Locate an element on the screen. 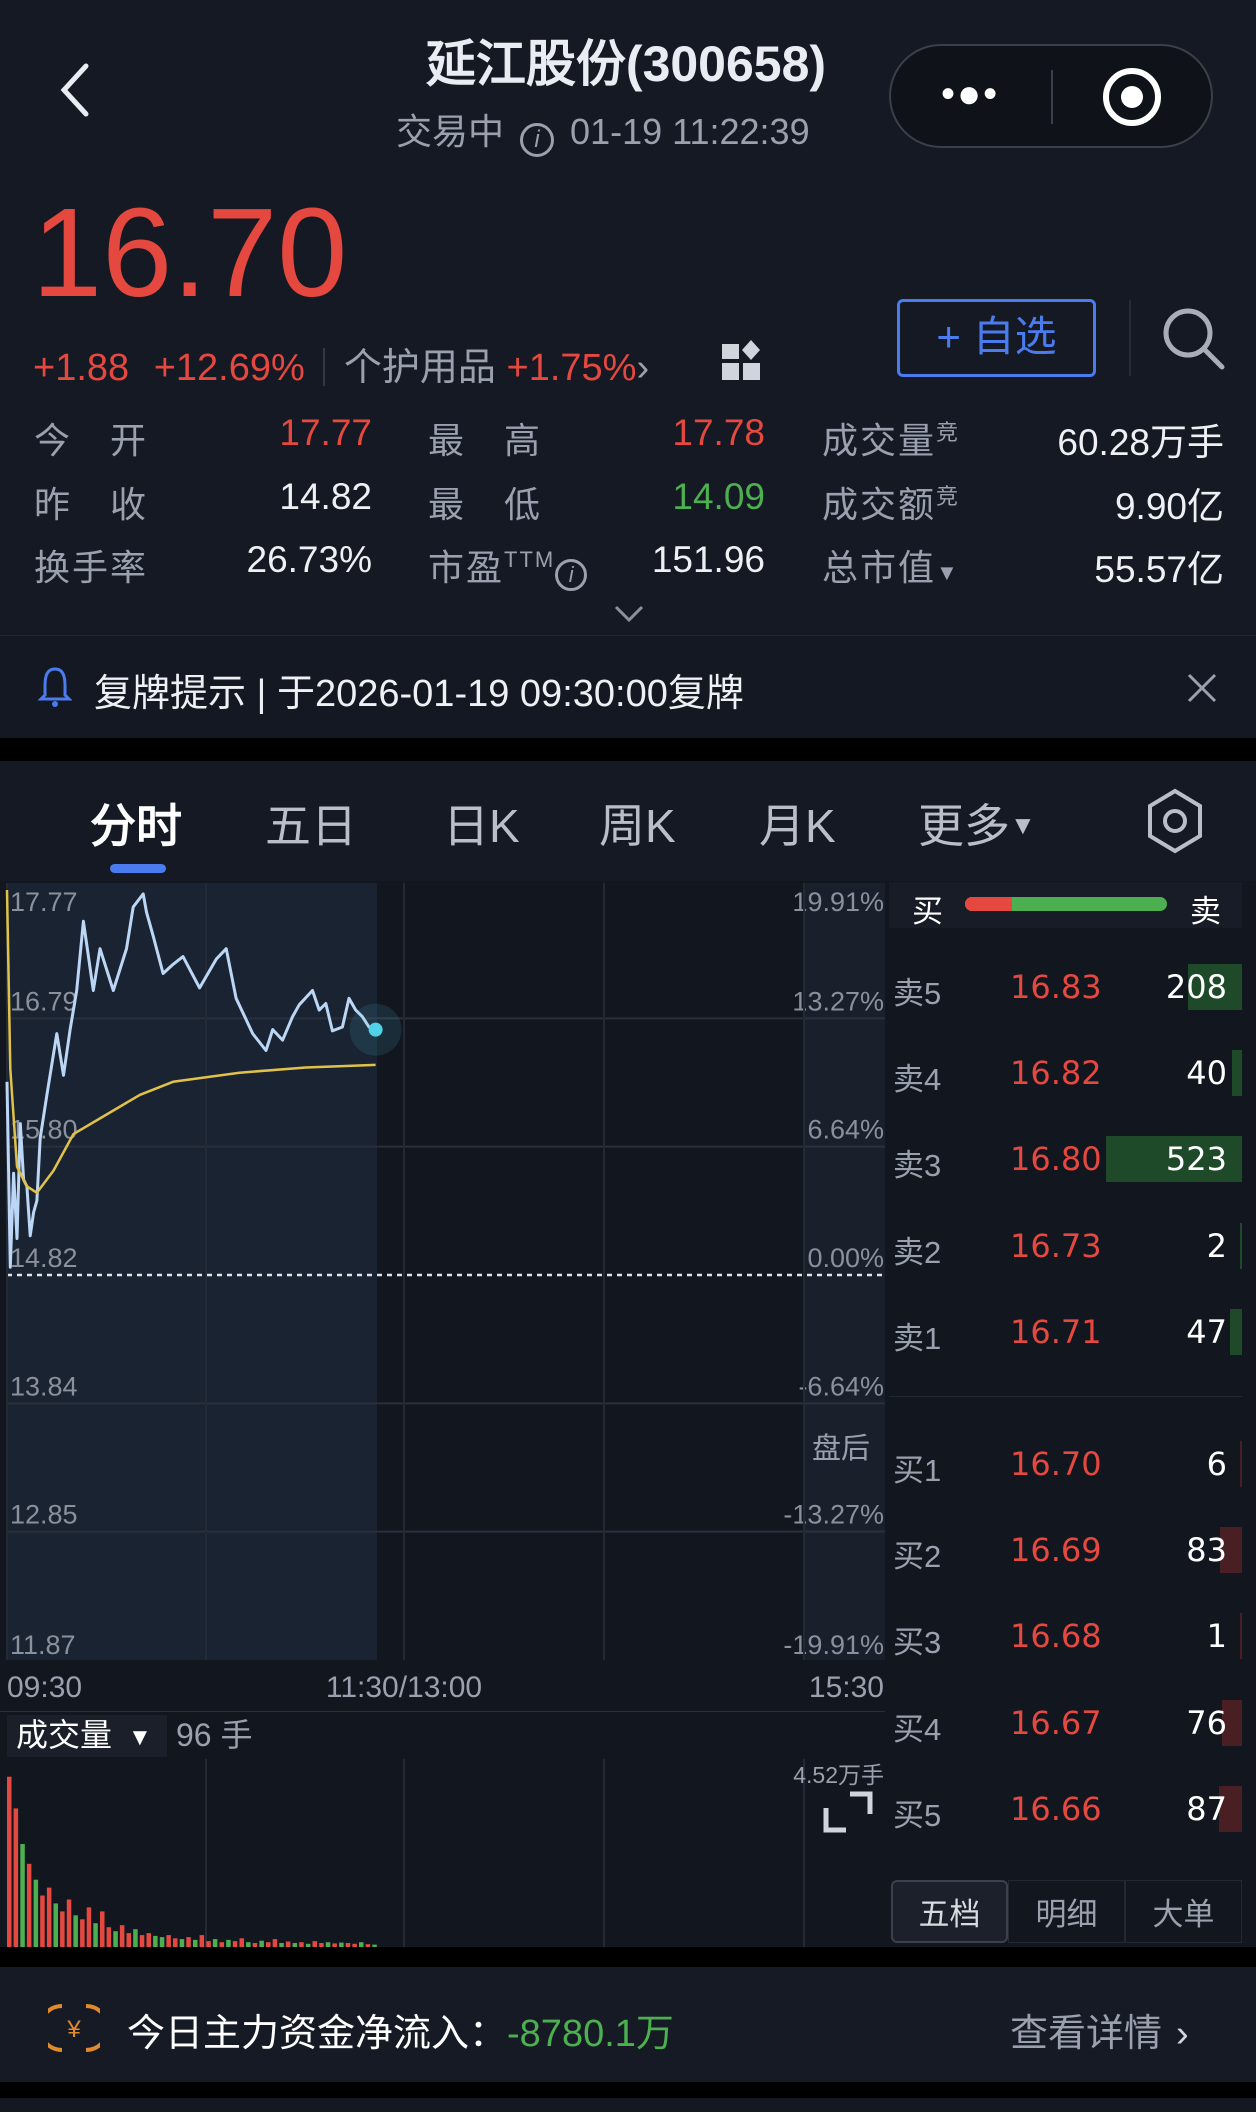 This screenshot has width=1256, height=2112. tab-intraday: 分时 is located at coordinates (136, 826).